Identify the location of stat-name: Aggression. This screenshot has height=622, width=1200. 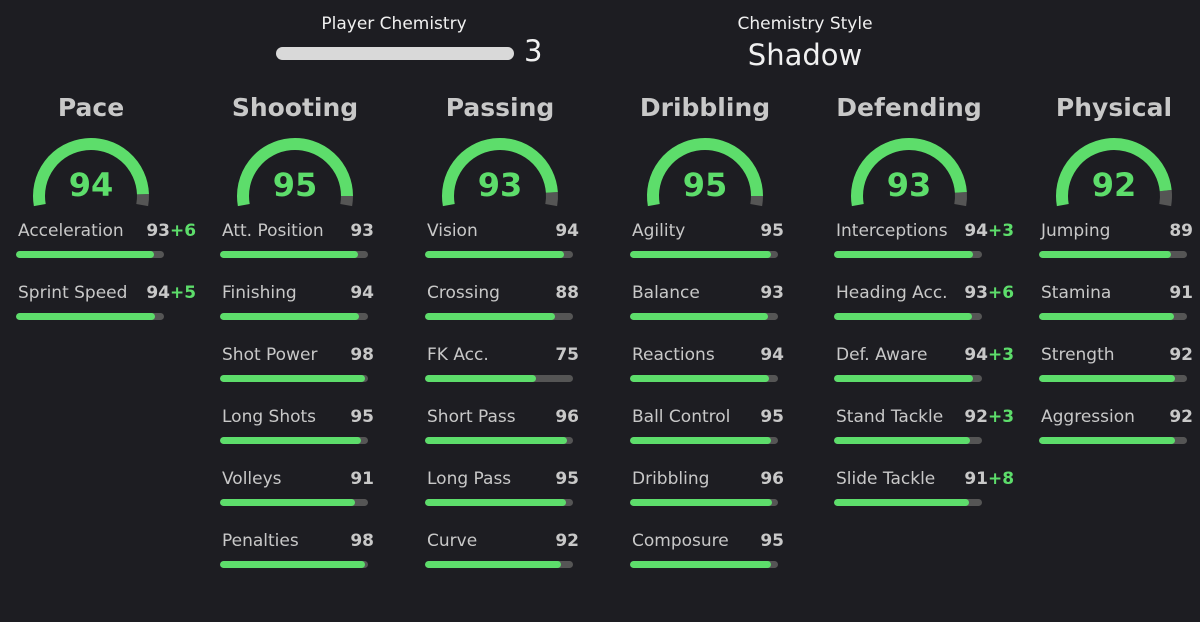
(1088, 417).